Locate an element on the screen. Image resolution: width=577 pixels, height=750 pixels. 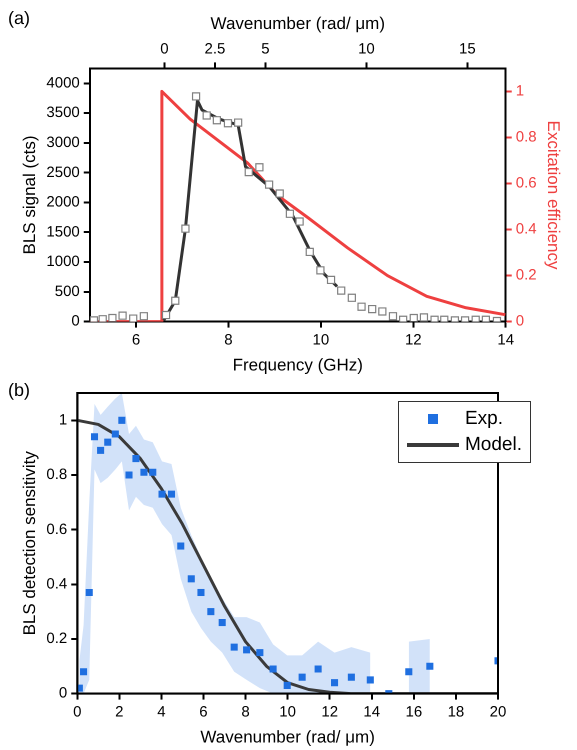
x-tick-label: 2 is located at coordinates (119, 712).